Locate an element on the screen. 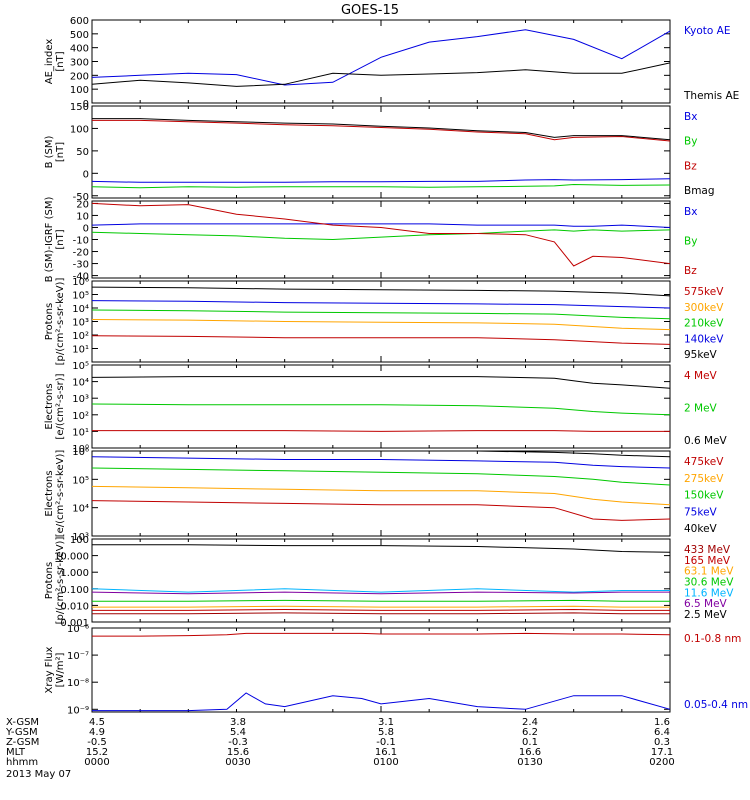  orbit-cell: 6.2 is located at coordinates (530, 732).